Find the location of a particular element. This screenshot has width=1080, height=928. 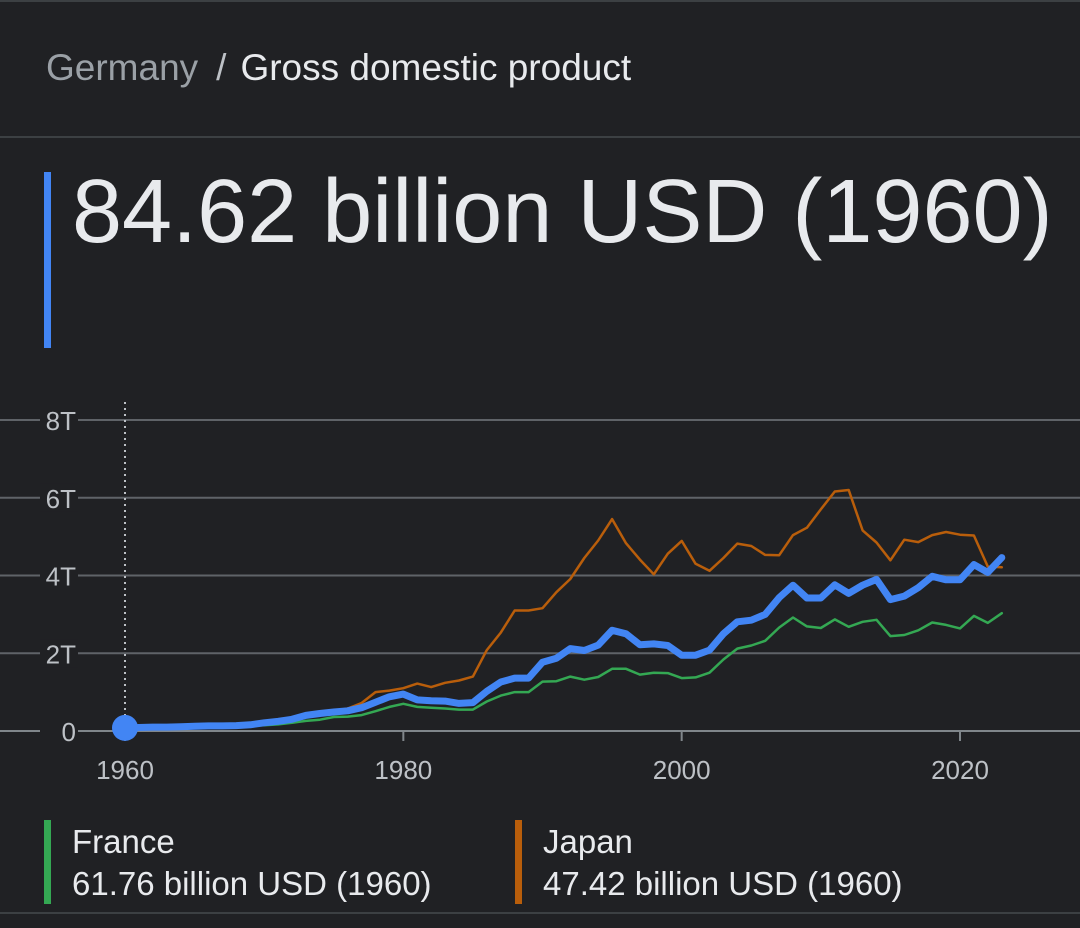

y-tick-label-8T: 8T is located at coordinates (61, 421).